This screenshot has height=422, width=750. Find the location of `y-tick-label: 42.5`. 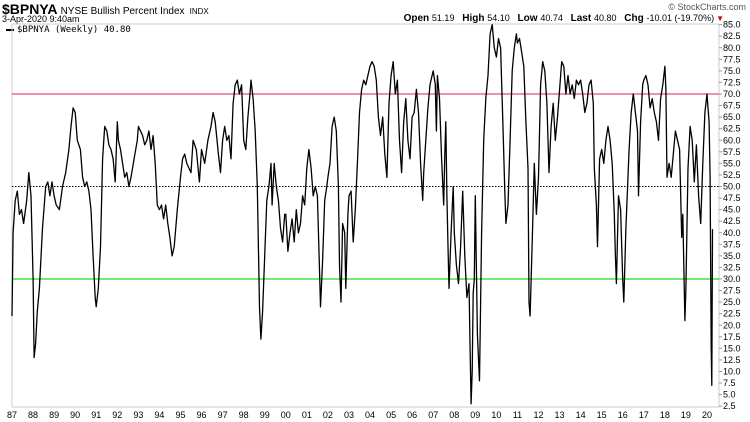

y-tick-label: 42.5 is located at coordinates (732, 221).